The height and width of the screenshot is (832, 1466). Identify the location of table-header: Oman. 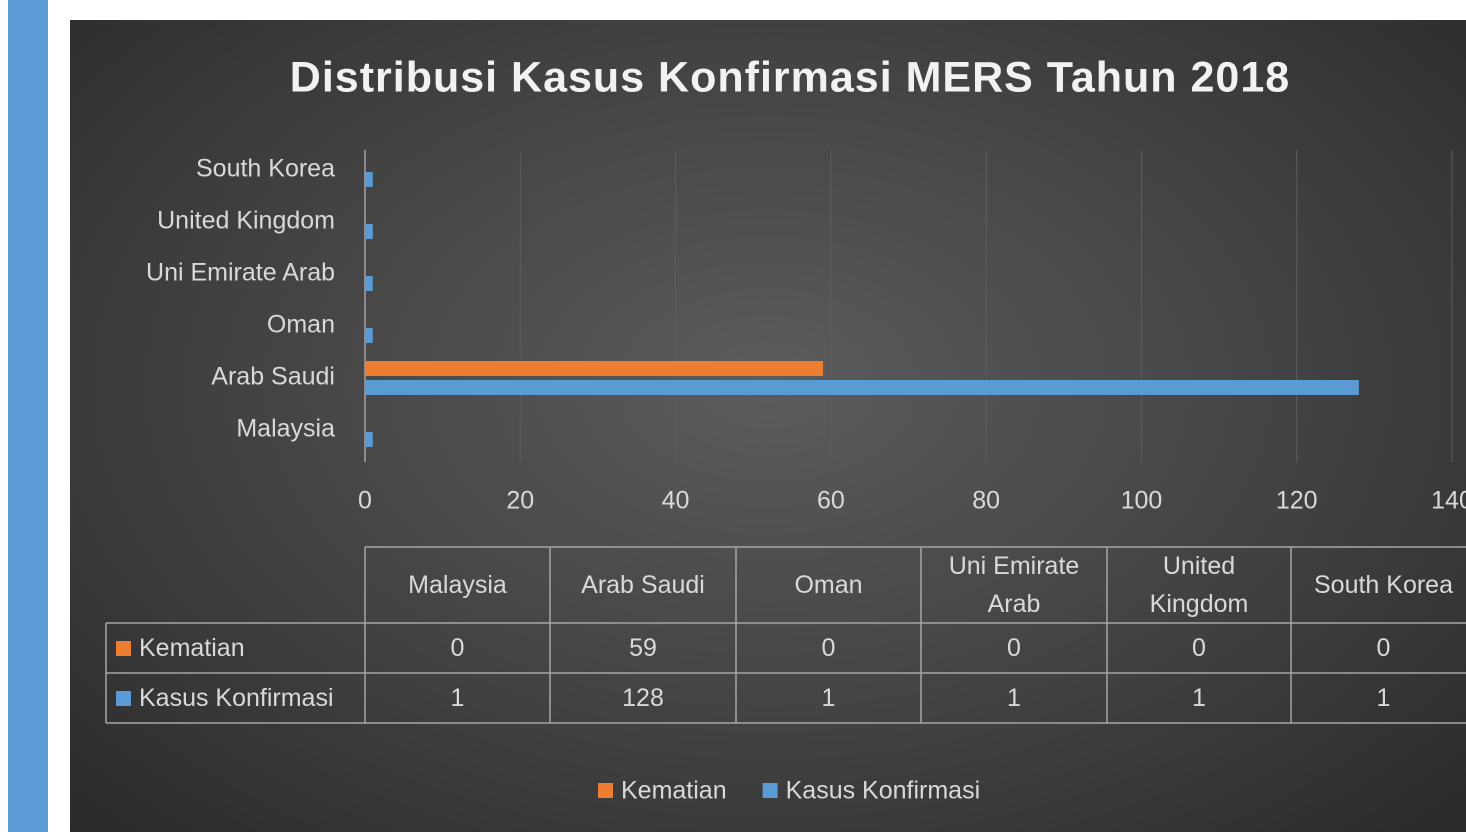
(828, 585).